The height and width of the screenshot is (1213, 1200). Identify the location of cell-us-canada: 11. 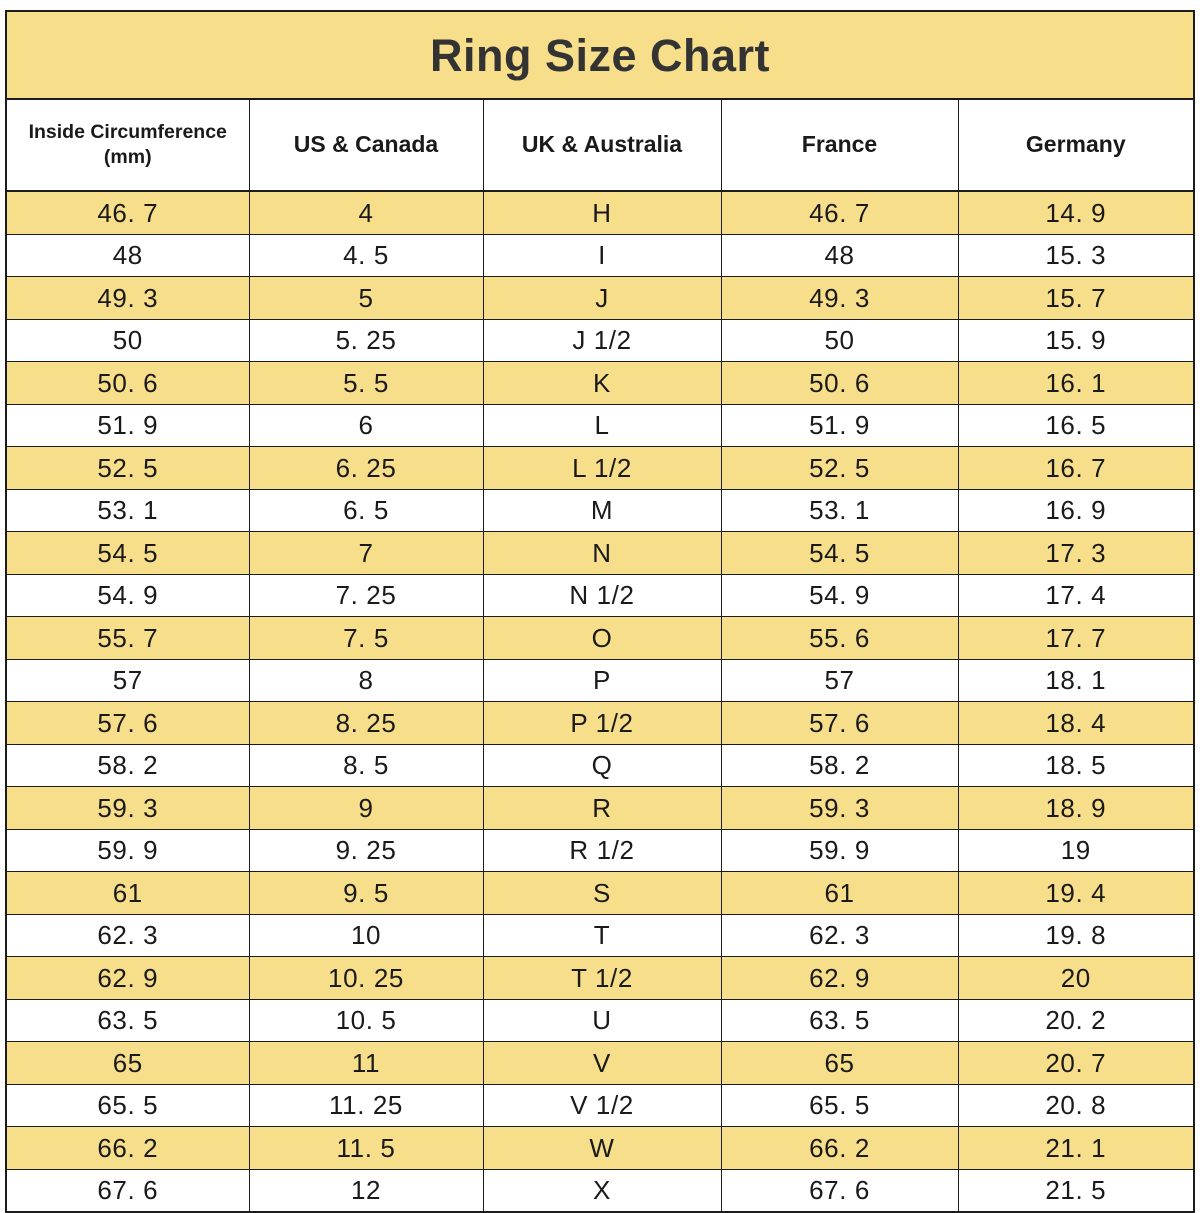
(366, 1063).